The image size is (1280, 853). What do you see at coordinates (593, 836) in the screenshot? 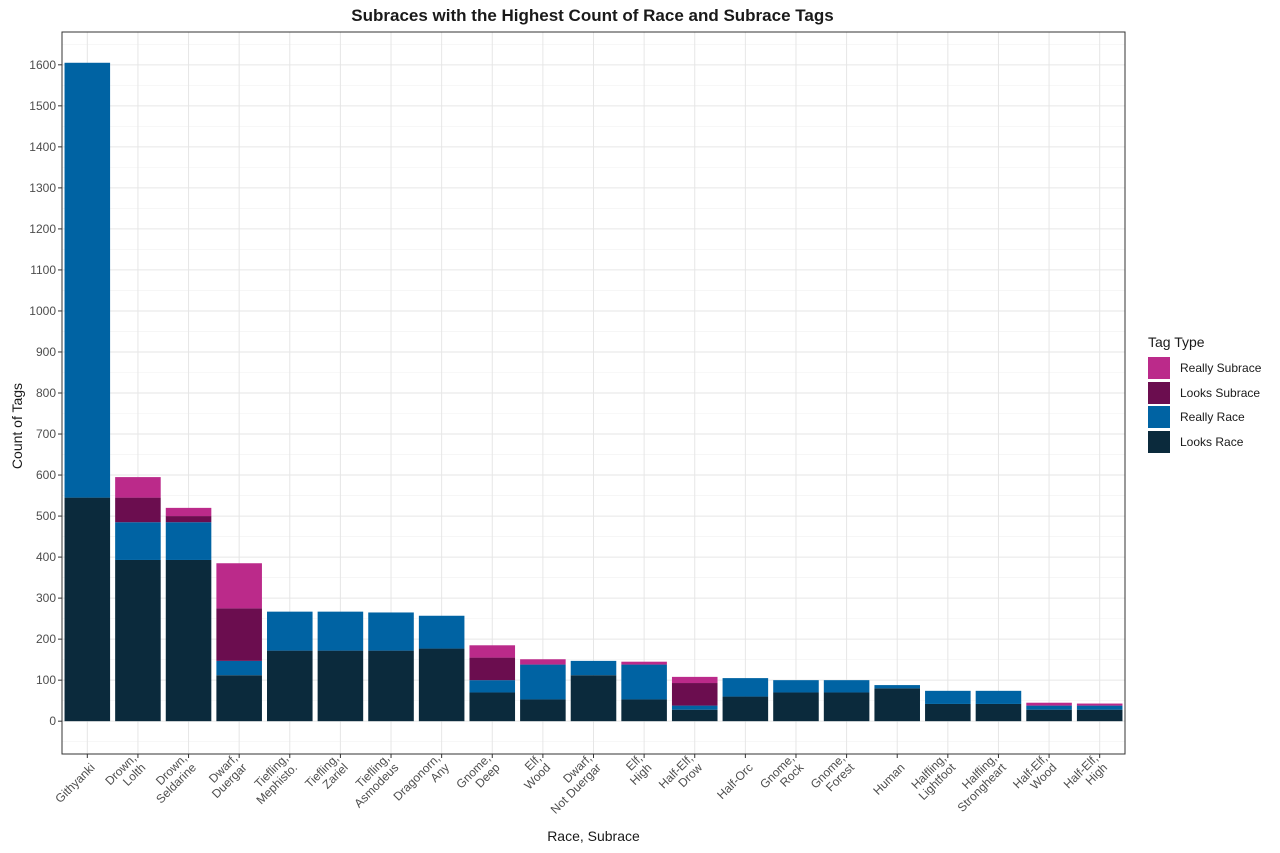
I see `x-axis-label: Race, Subrace` at bounding box center [593, 836].